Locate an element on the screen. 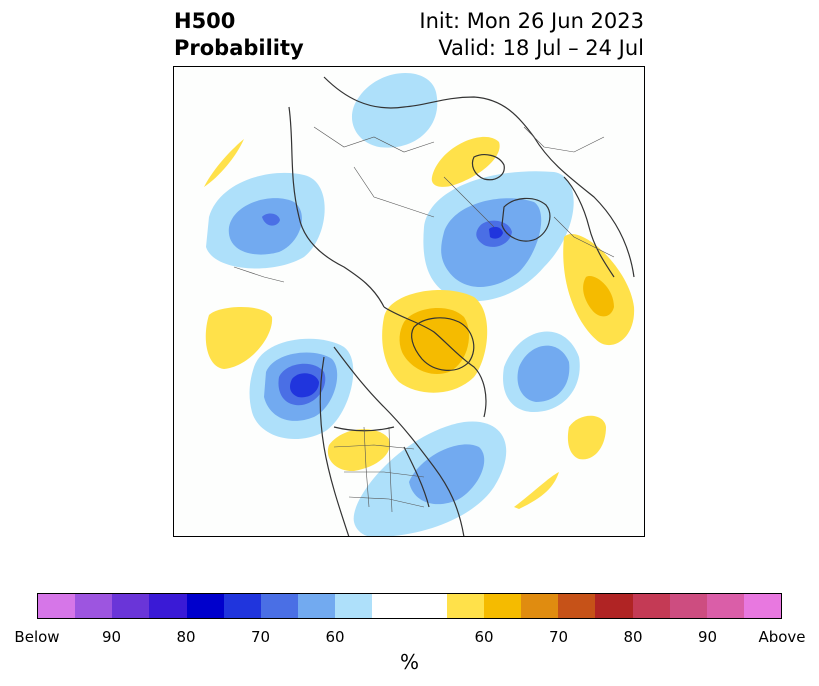 This screenshot has width=819, height=686. below-region-north-siberia is located at coordinates (394, 110).